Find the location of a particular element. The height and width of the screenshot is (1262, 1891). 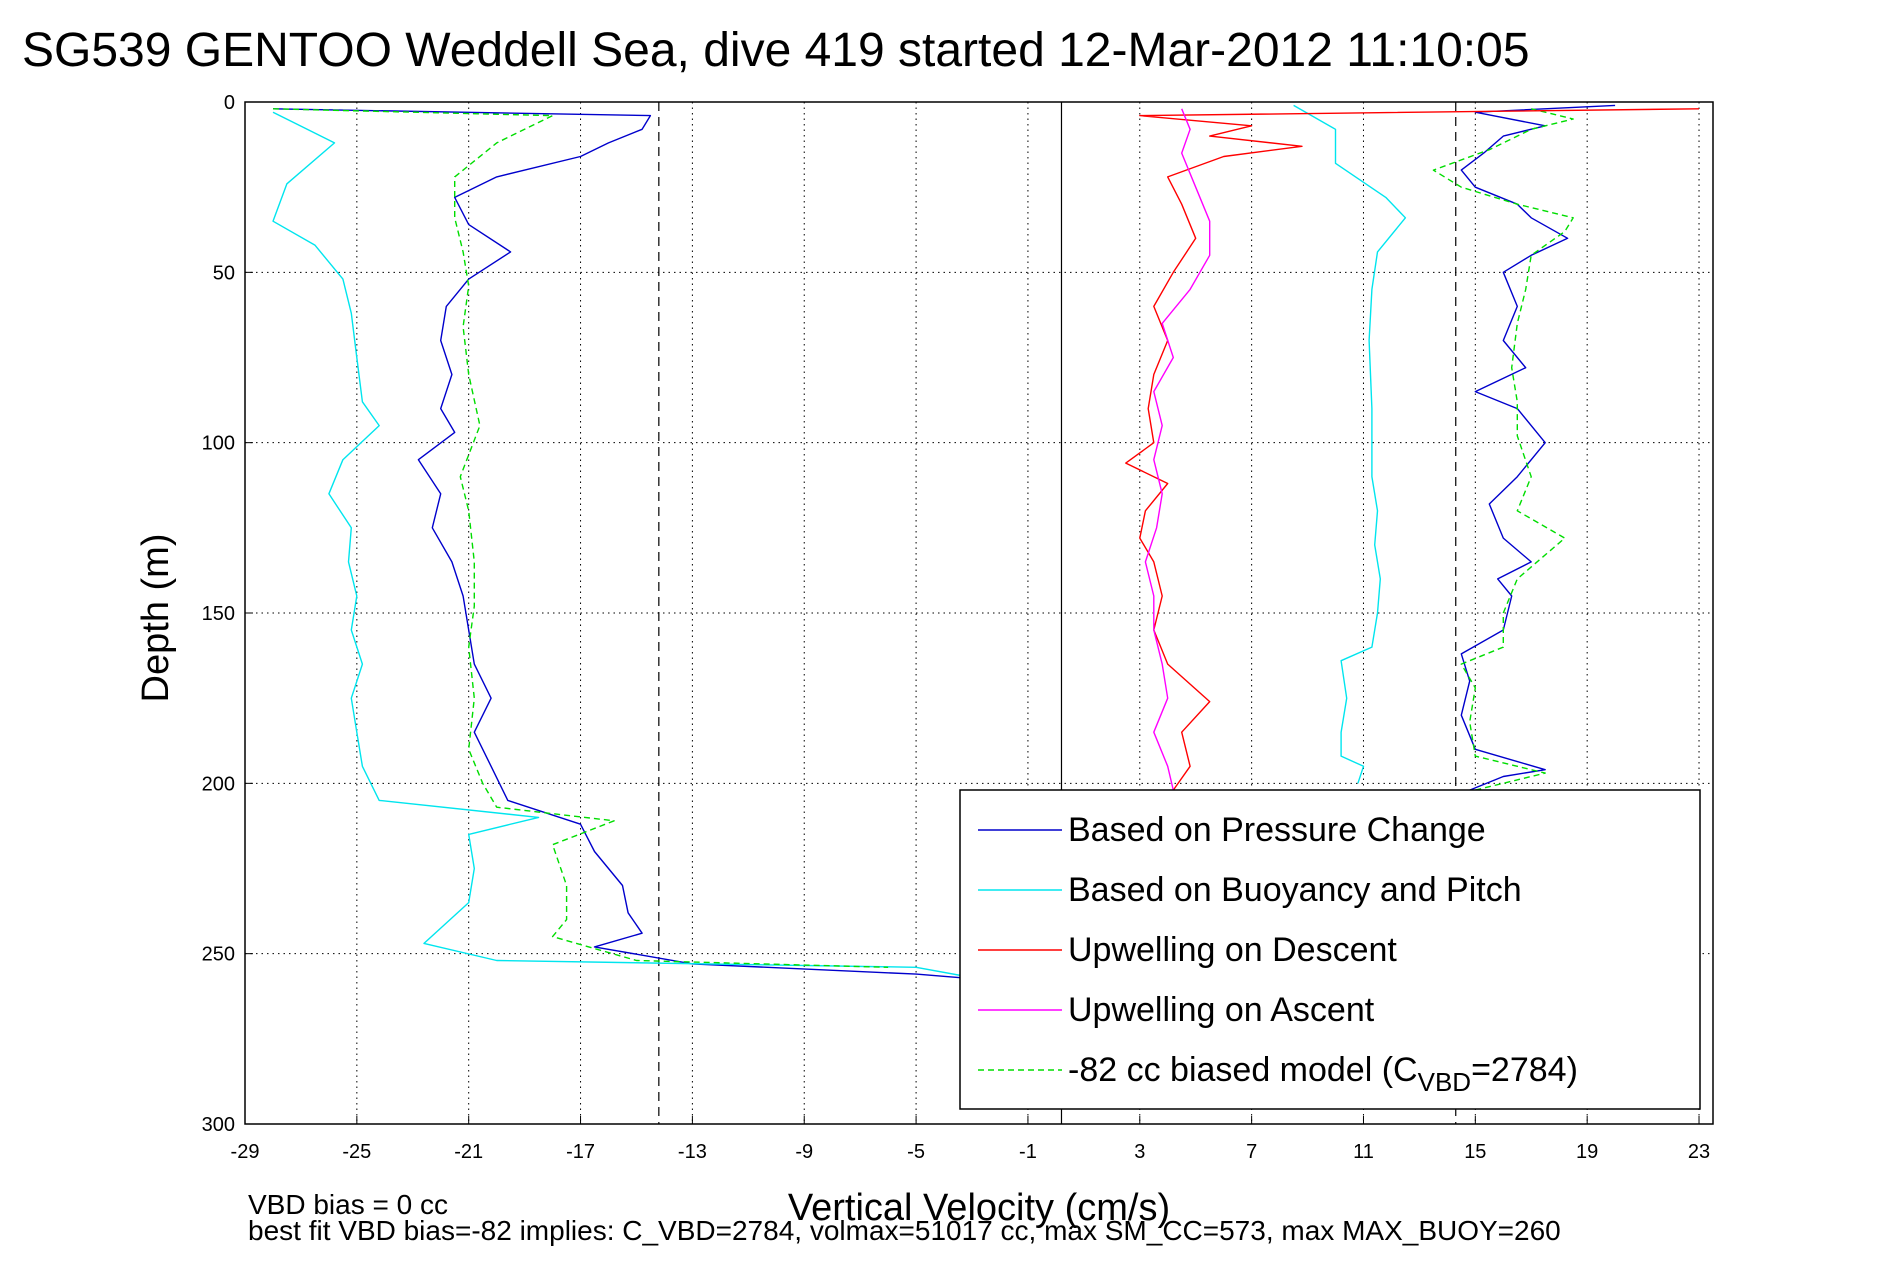

y-axis-label: Depth (m) is located at coordinates (156, 618).